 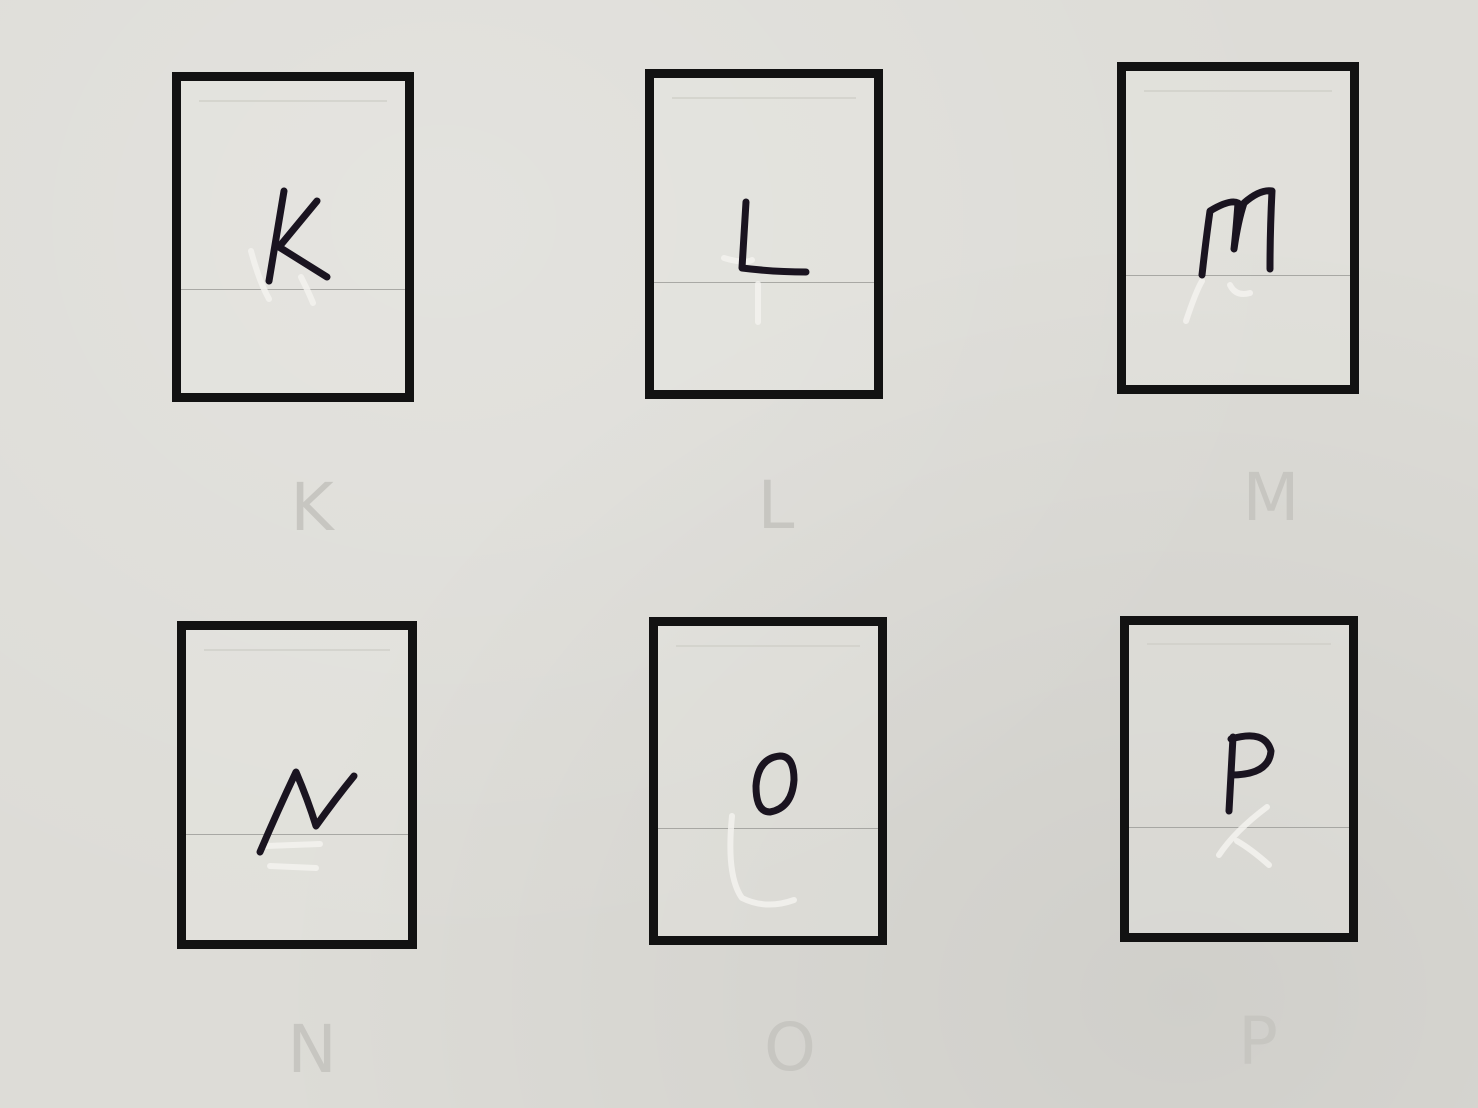 What do you see at coordinates (298, 236) in the screenshot?
I see `handwritten-k-strokes` at bounding box center [298, 236].